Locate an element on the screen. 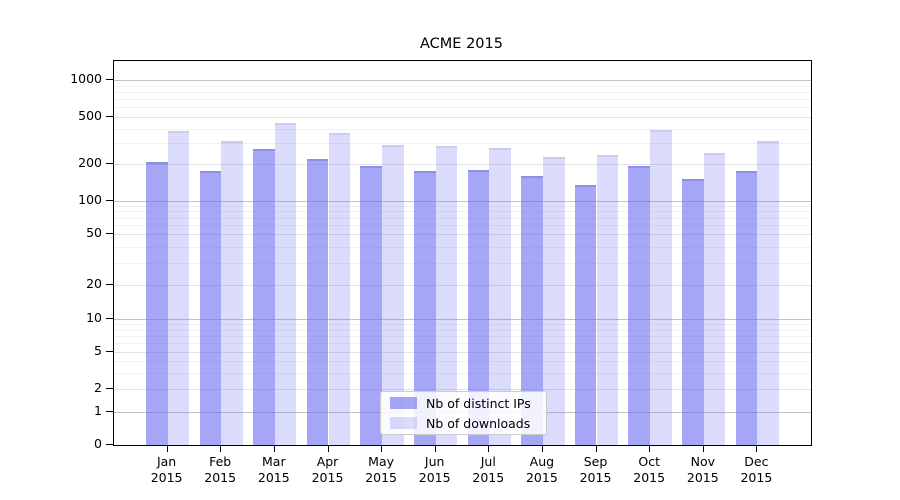 This screenshot has width=900, height=500. x-tick-label-jan: Jan 2015 is located at coordinates (167, 469).